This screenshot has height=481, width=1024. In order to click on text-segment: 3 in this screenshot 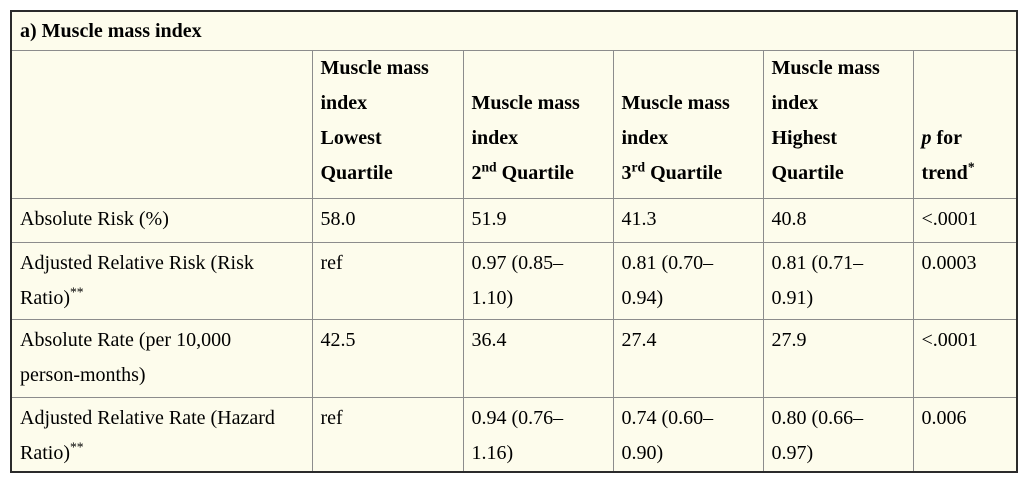, I will do `click(626, 172)`.